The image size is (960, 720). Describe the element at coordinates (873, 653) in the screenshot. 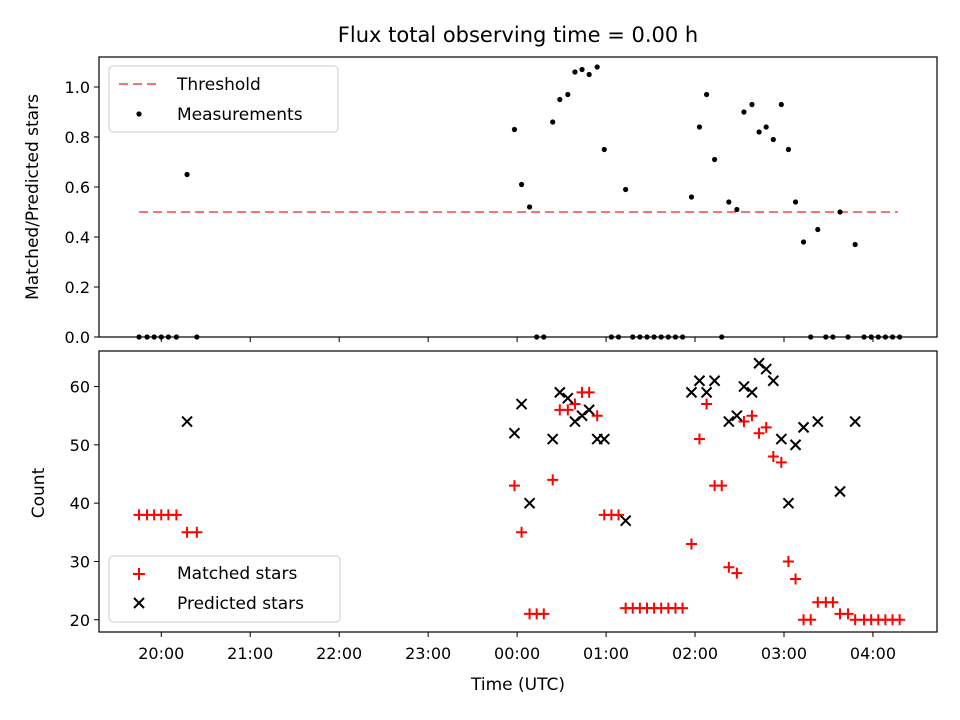

I see `x-tick-label: 04:00` at that location.